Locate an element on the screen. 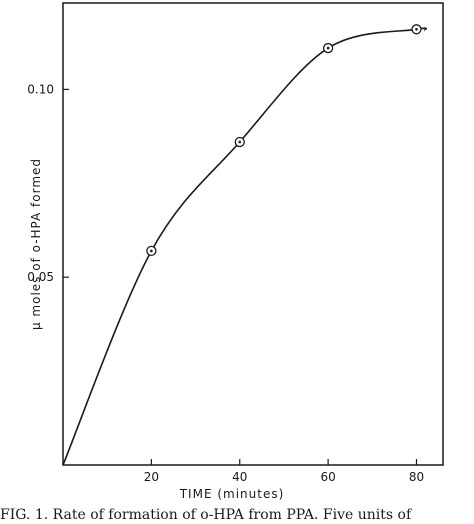  x-tick-label: 80 is located at coordinates (416, 477).